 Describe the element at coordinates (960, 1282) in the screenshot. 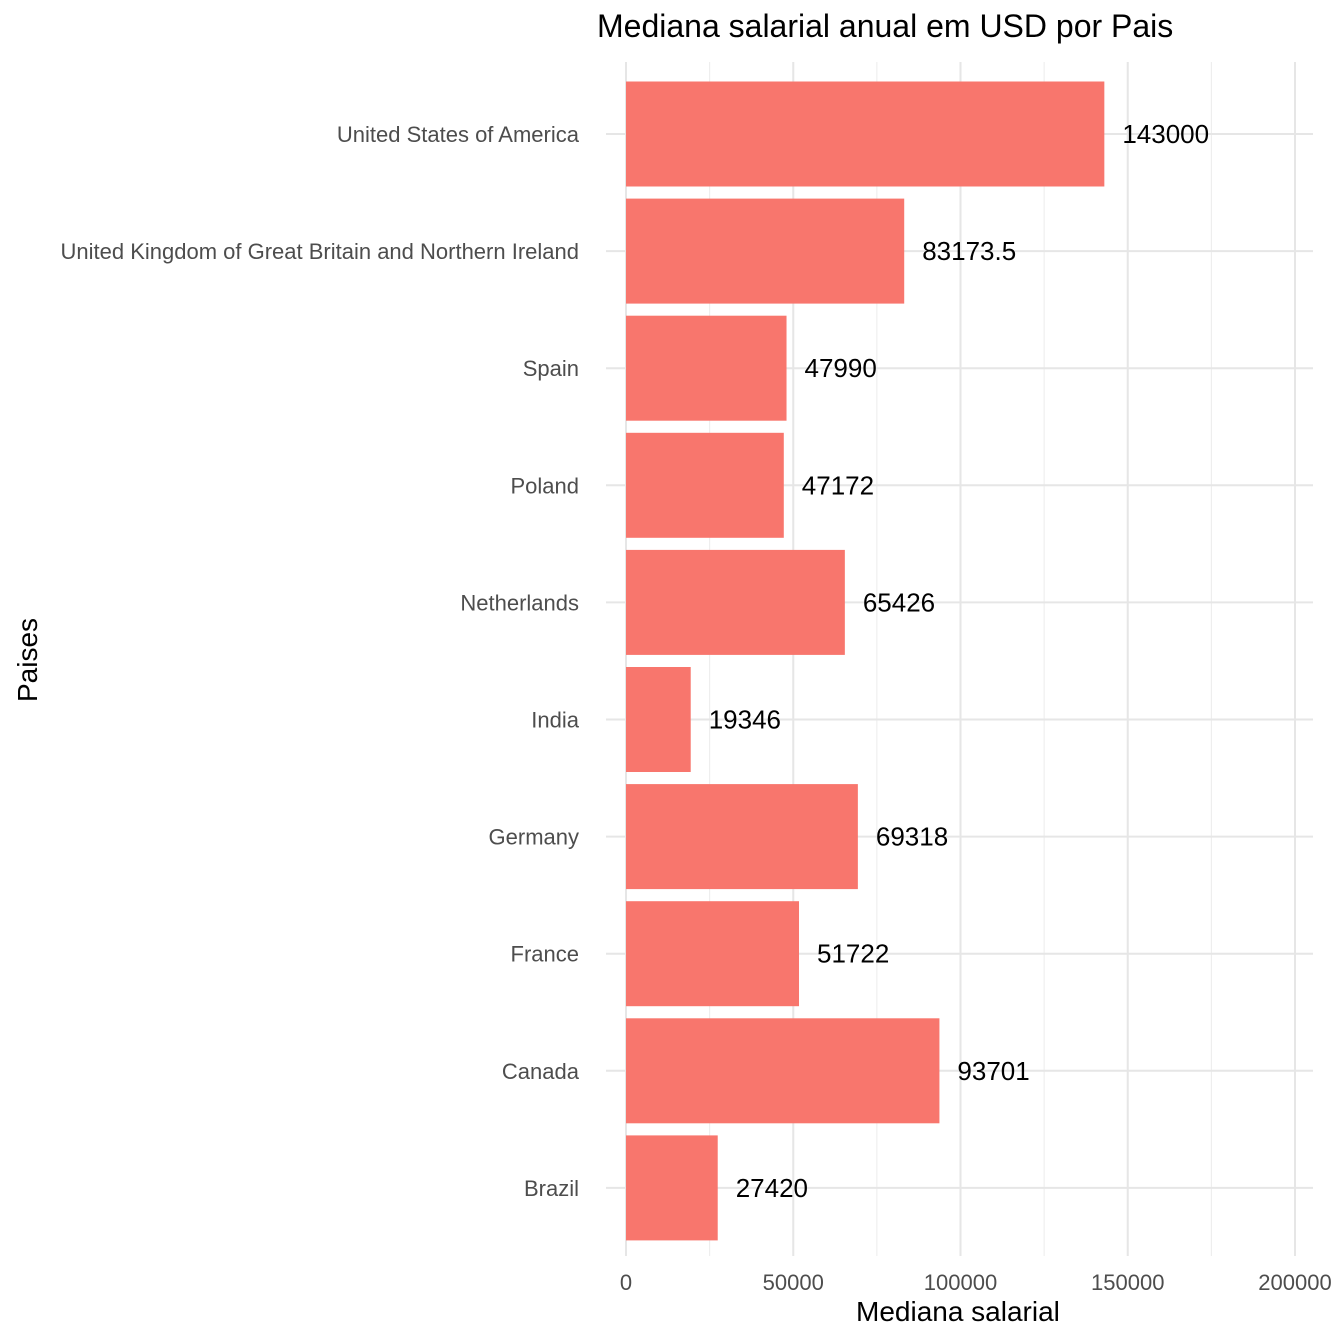

I see `x-tick-label: 100000` at that location.